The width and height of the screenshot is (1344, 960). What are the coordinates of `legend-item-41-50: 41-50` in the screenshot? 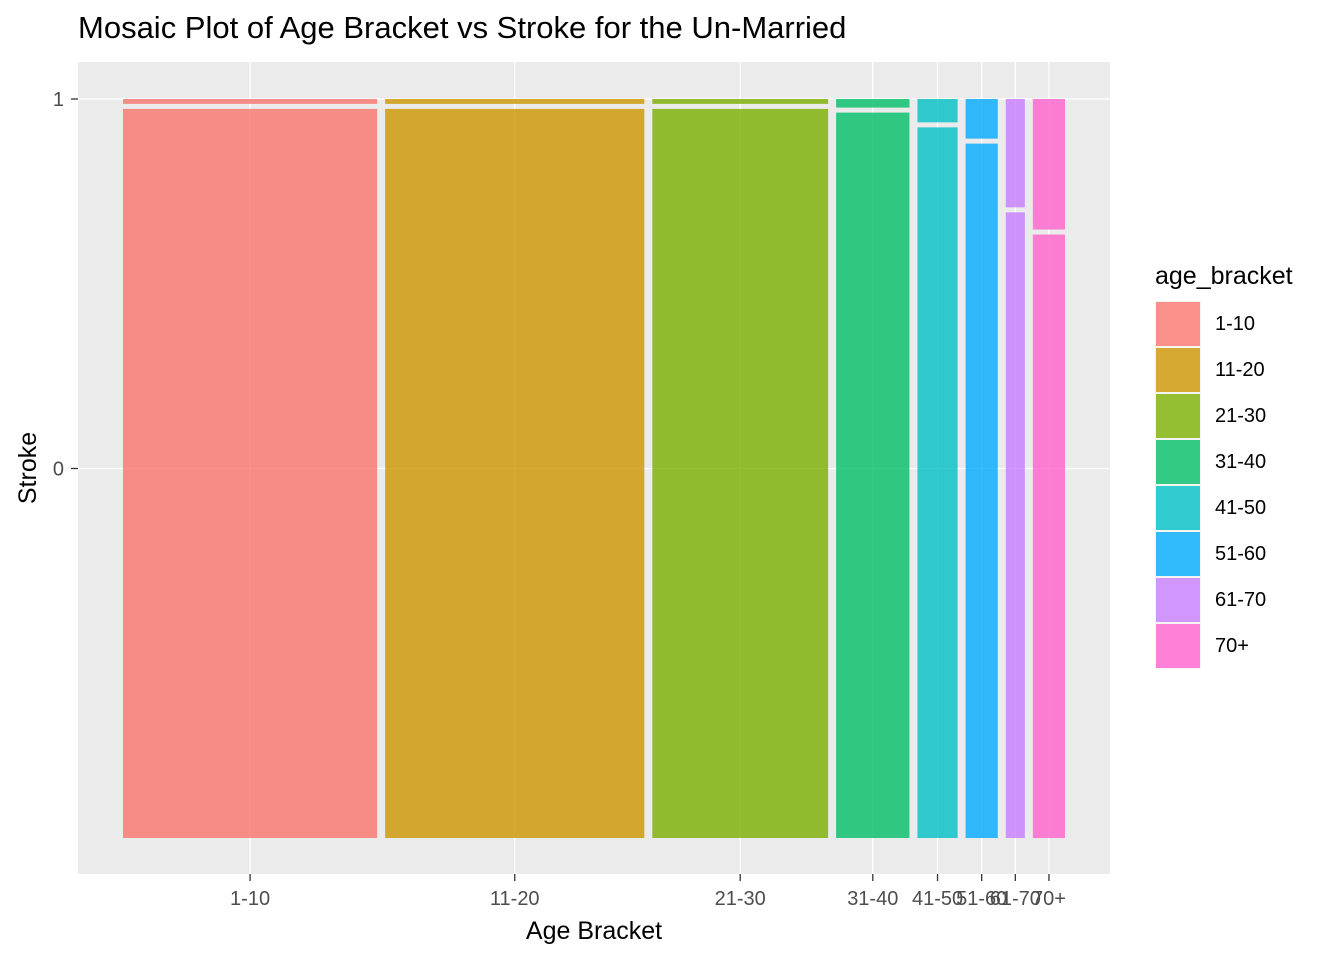 It's located at (1224, 508).